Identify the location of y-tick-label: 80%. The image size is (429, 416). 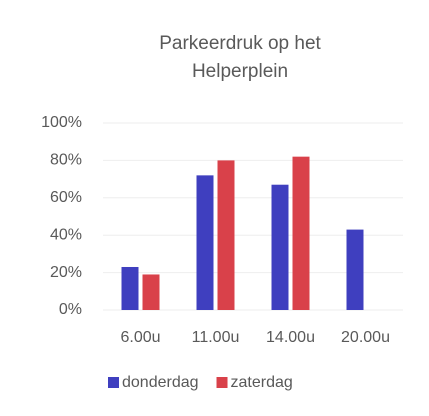
(66, 160).